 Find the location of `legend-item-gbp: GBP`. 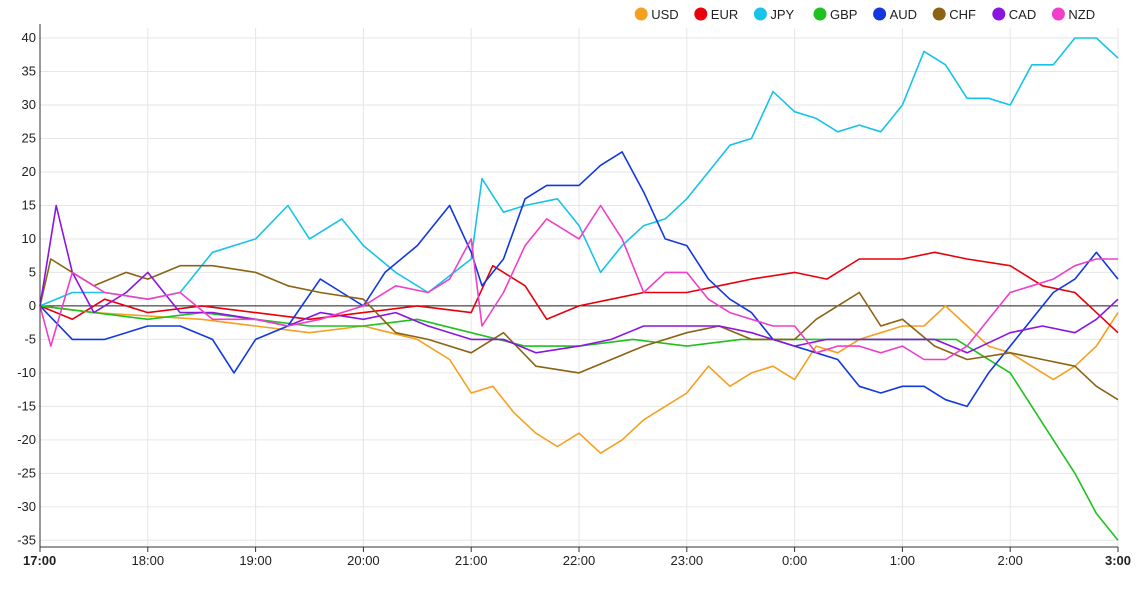

legend-item-gbp: GBP is located at coordinates (835, 14).